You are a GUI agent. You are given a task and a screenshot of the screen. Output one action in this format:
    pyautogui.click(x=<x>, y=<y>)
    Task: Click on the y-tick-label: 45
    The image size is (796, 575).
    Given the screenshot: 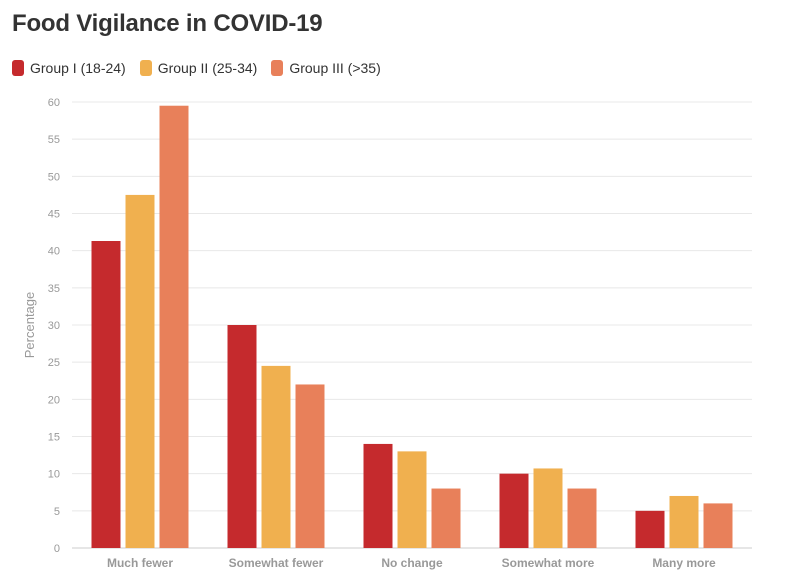 What is the action you would take?
    pyautogui.click(x=54, y=215)
    